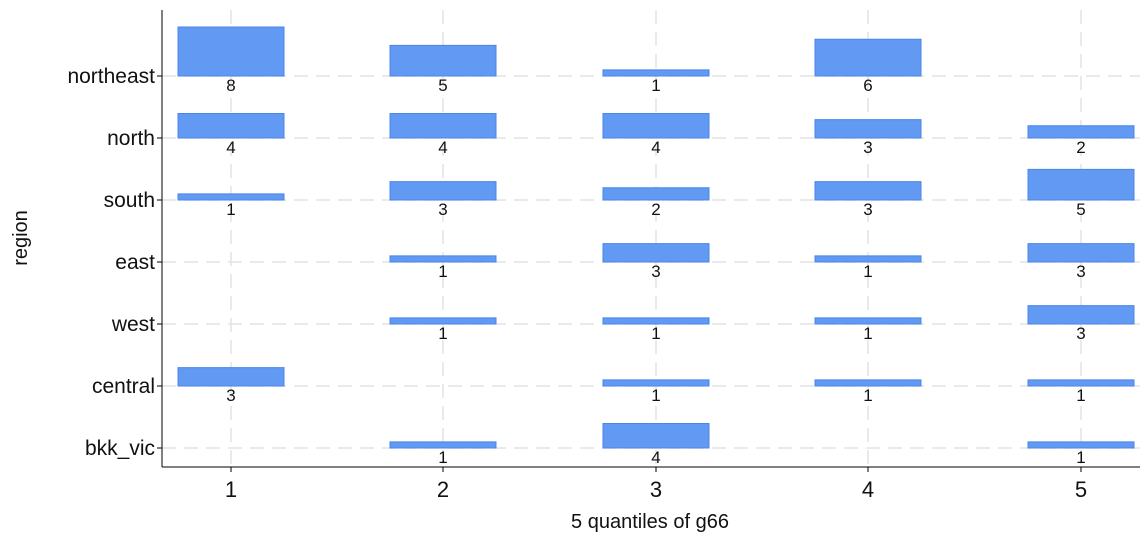 This screenshot has height=539, width=1140. I want to click on y-tick-label-west: west, so click(133, 324).